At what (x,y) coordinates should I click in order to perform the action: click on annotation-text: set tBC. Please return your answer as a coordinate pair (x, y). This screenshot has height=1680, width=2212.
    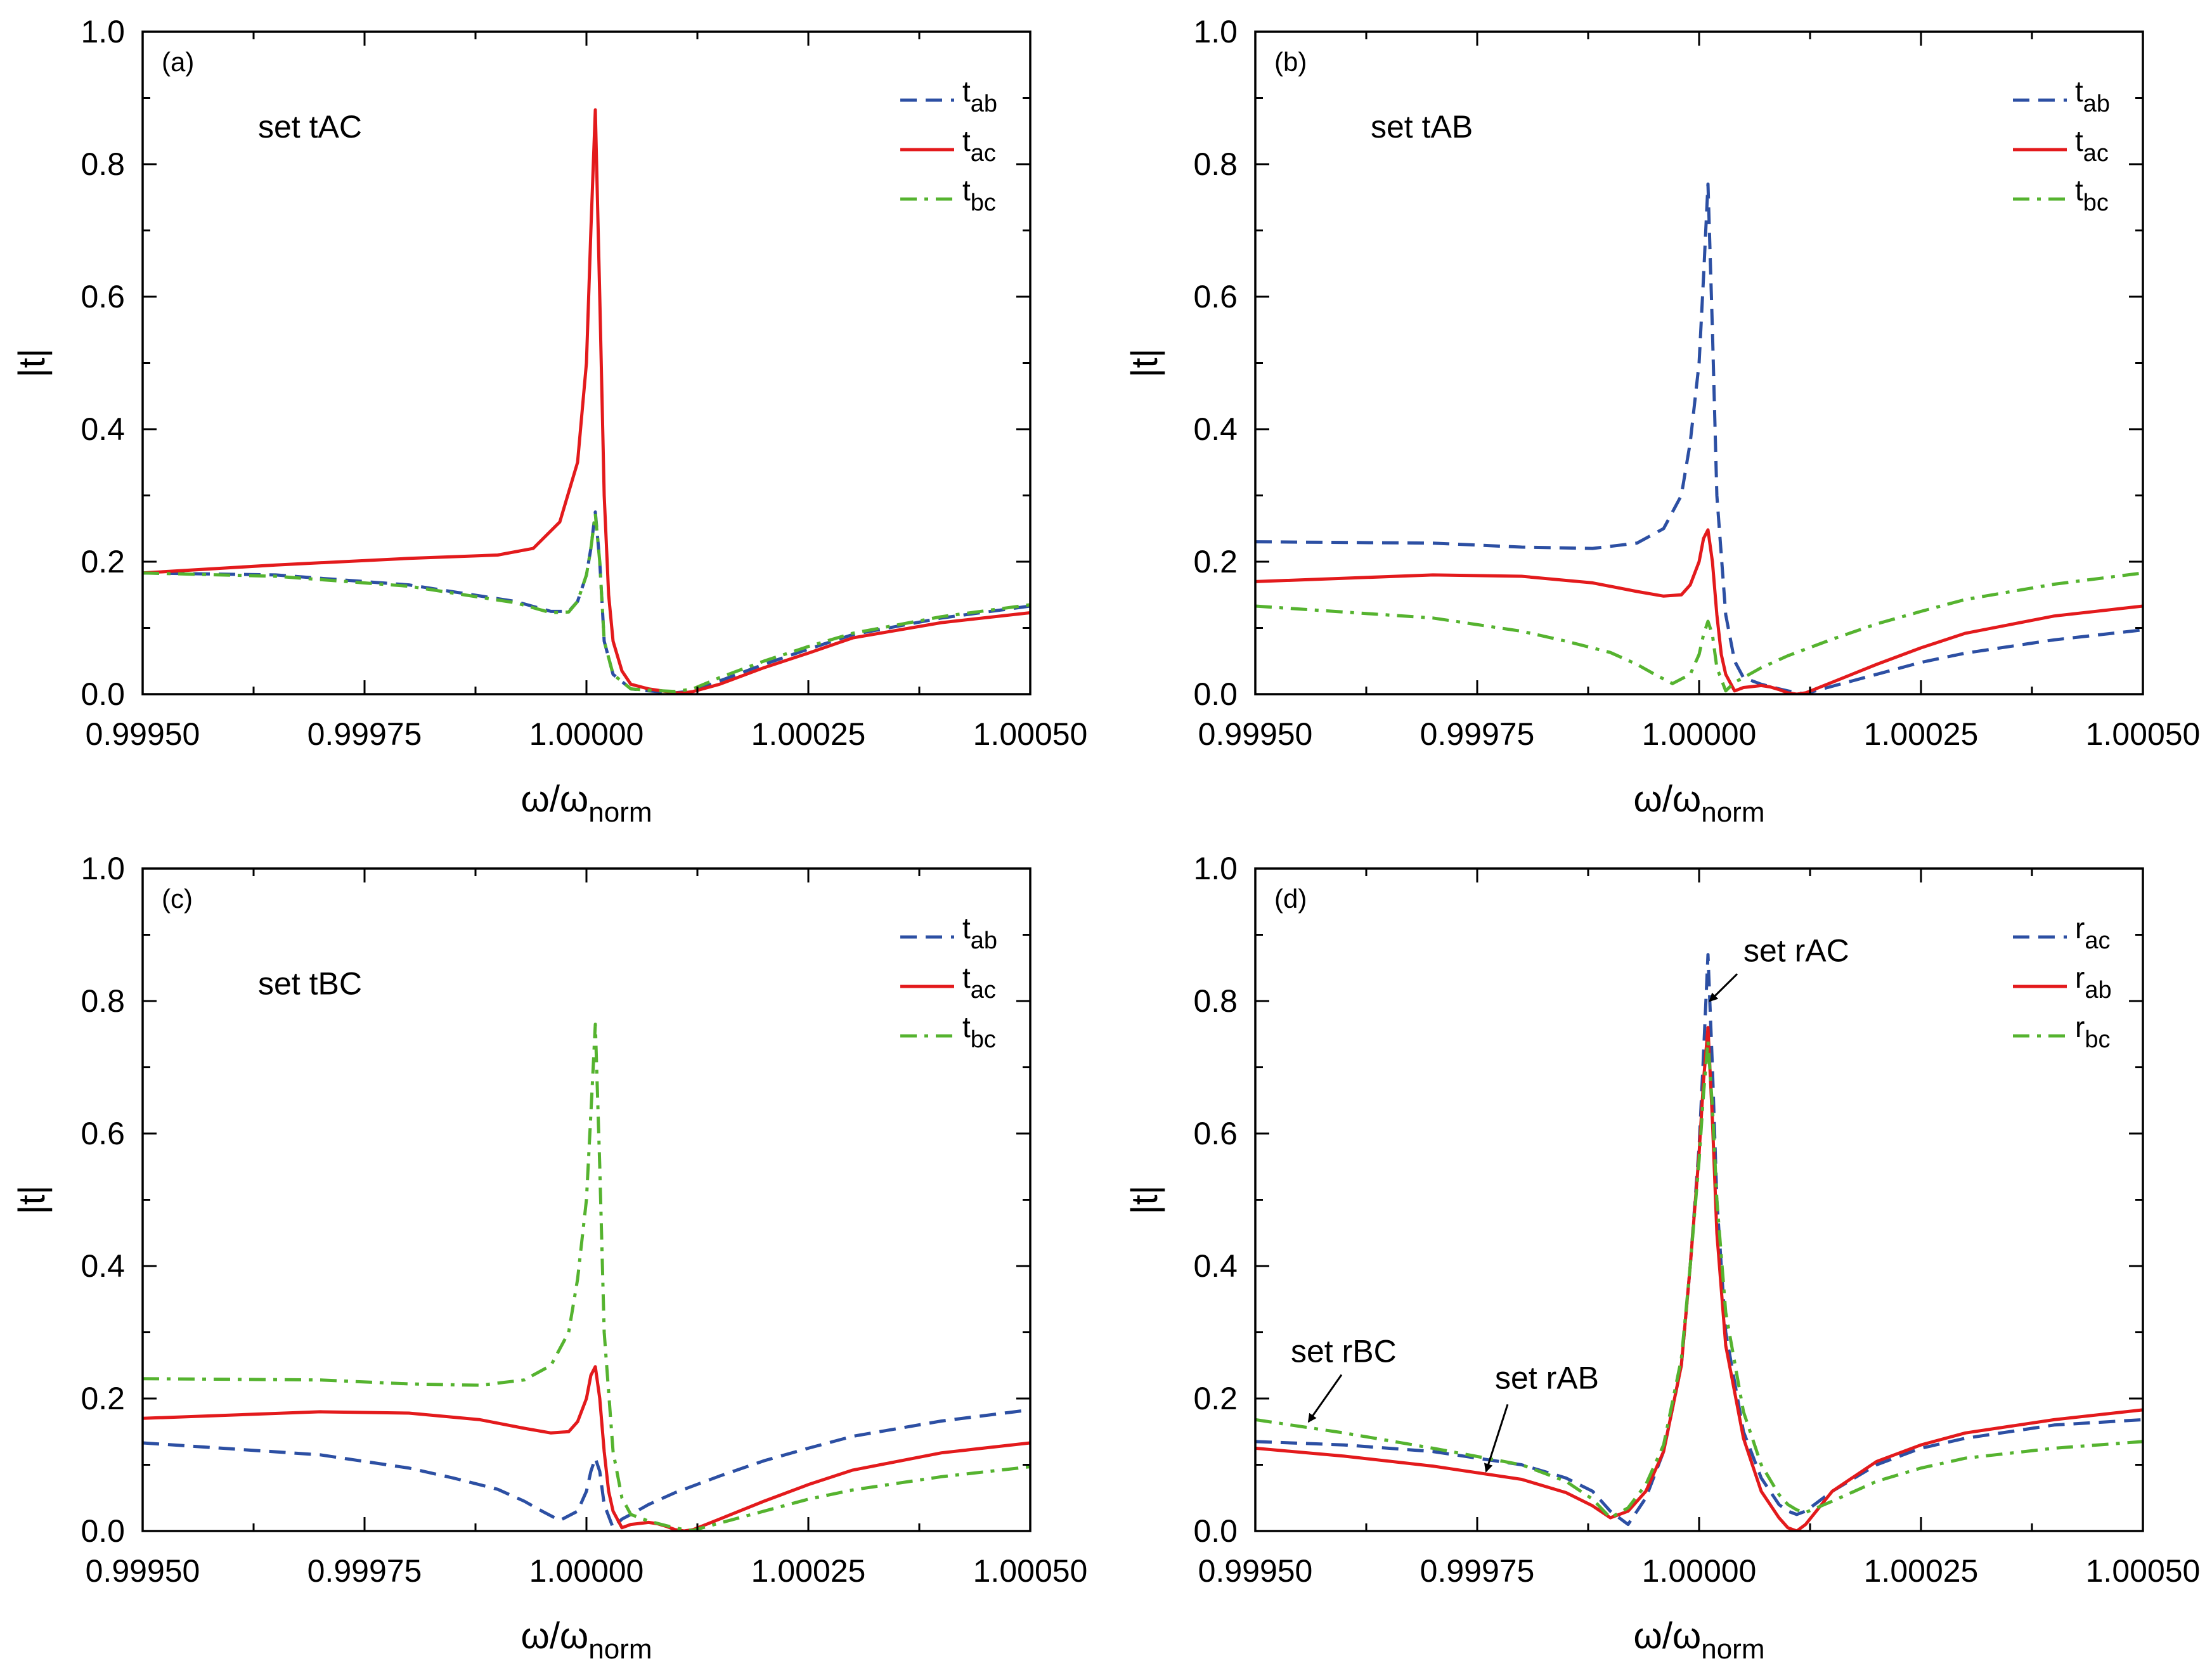
    Looking at the image, I should click on (310, 984).